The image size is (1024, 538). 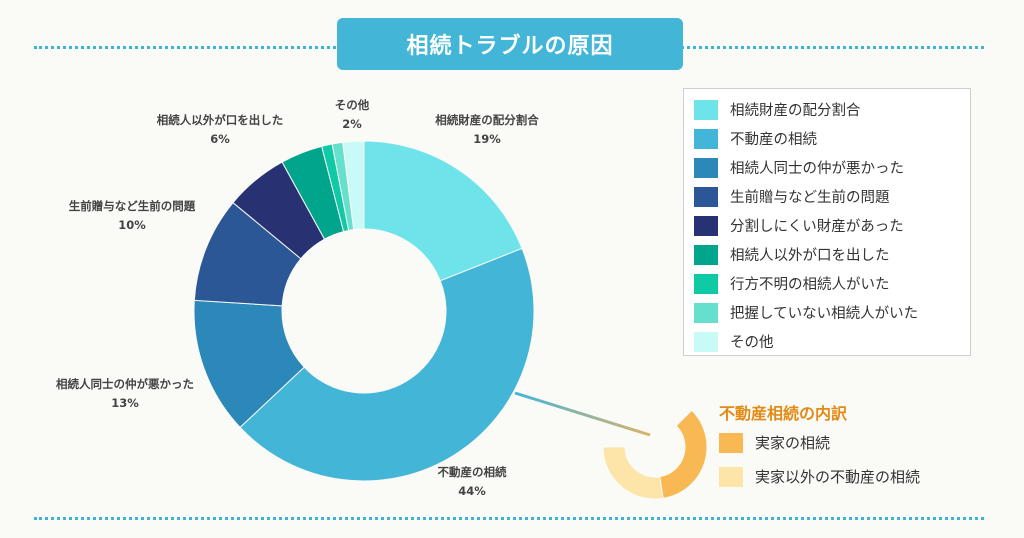 What do you see at coordinates (795, 111) in the screenshot?
I see `legend-label: 相続財産の配分割合` at bounding box center [795, 111].